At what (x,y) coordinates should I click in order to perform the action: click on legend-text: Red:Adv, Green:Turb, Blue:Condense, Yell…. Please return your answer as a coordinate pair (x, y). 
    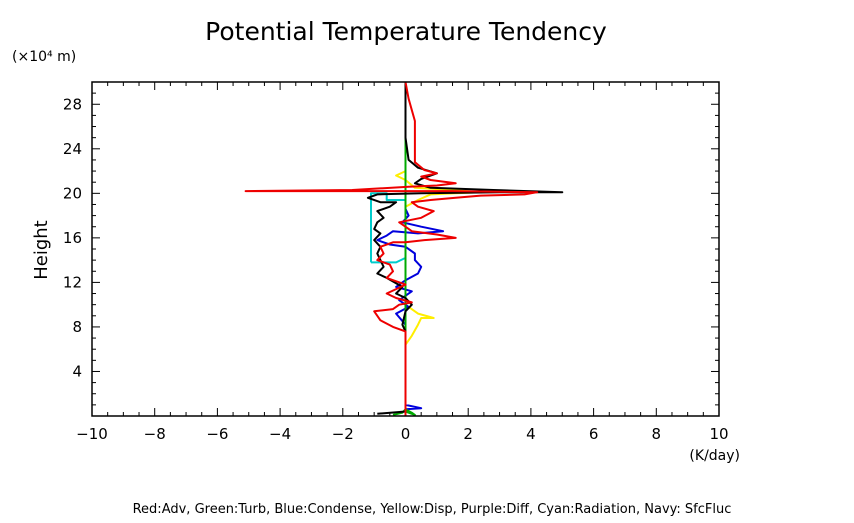
    Looking at the image, I should click on (432, 509).